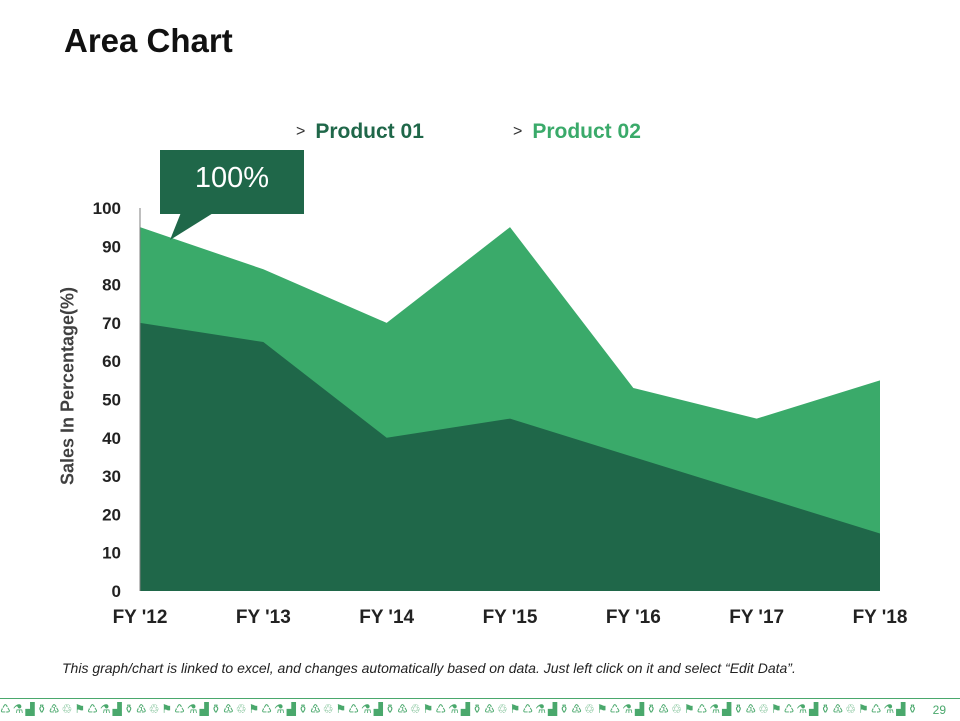 This screenshot has width=960, height=721. I want to click on legend-label-product-01: Product 01, so click(369, 131).